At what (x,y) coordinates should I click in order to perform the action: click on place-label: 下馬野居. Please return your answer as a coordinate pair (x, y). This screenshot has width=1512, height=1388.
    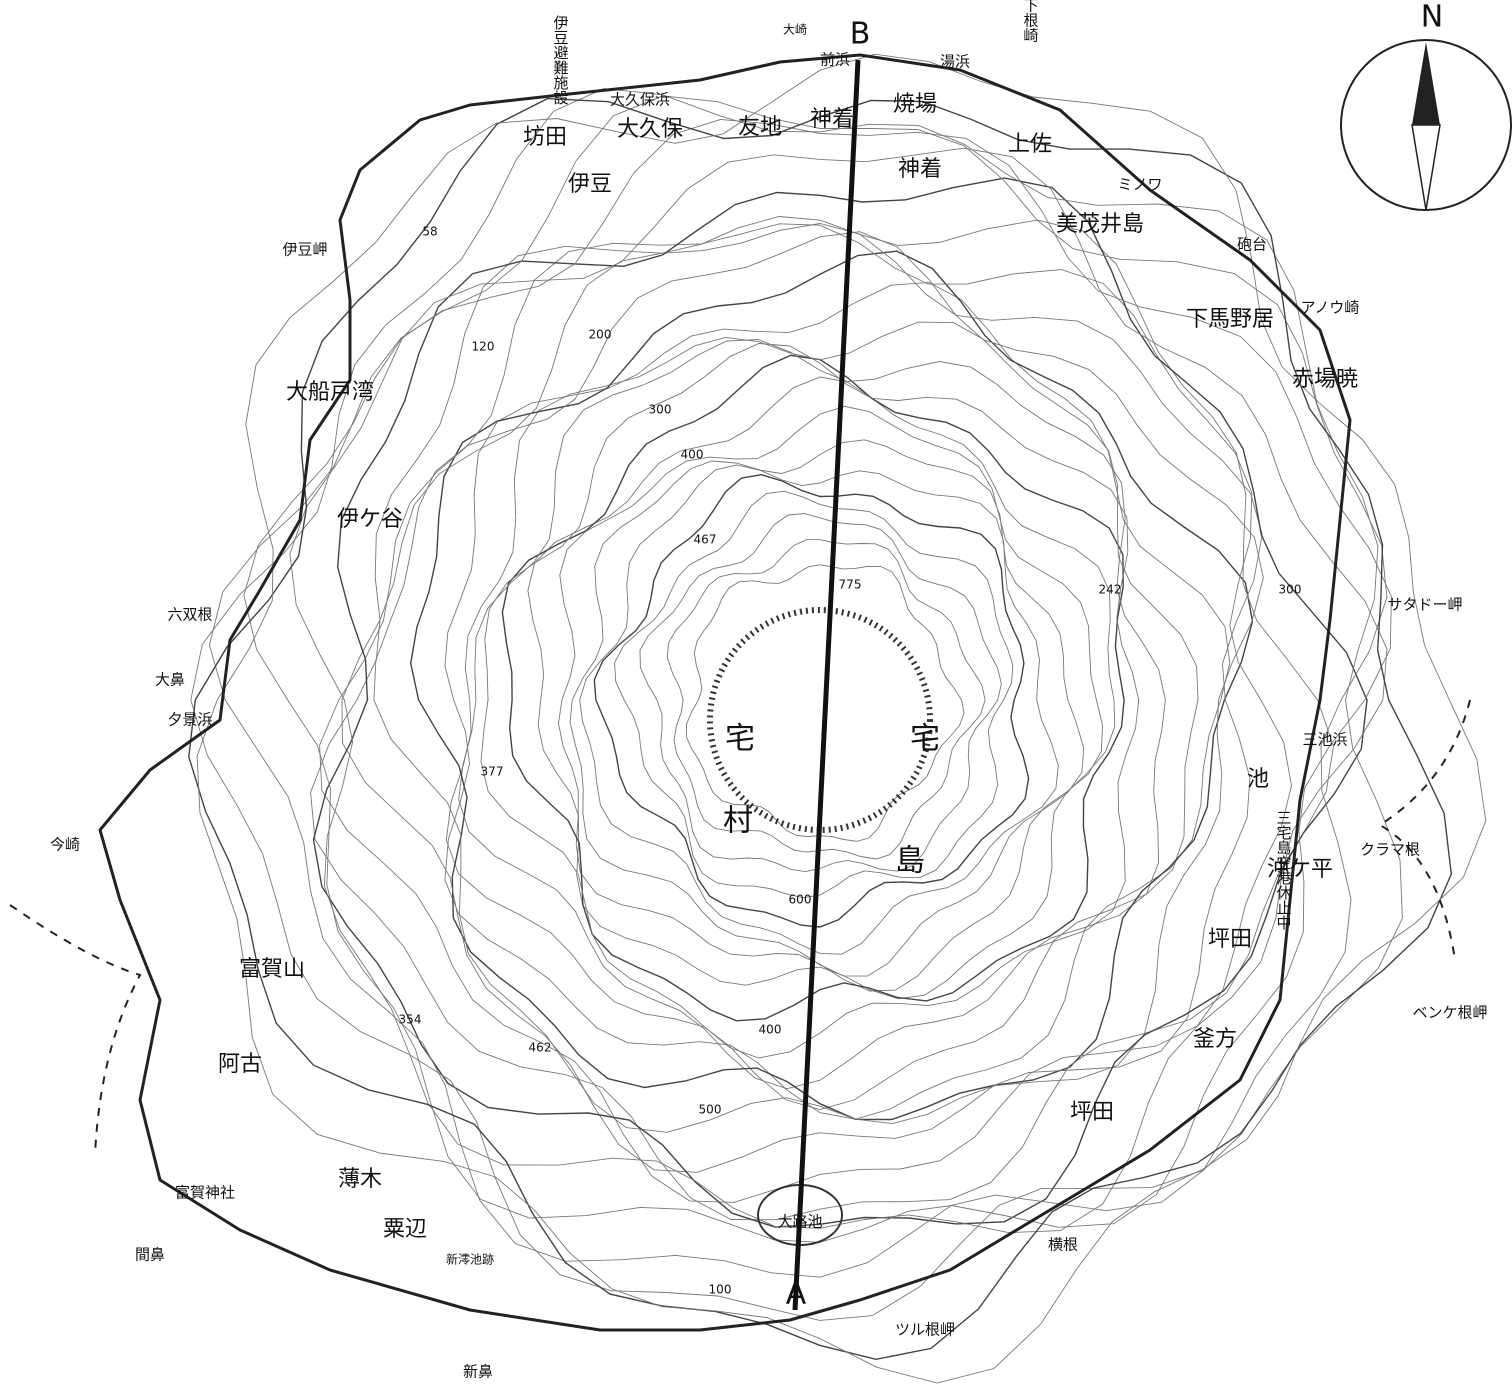
    Looking at the image, I should click on (1230, 319).